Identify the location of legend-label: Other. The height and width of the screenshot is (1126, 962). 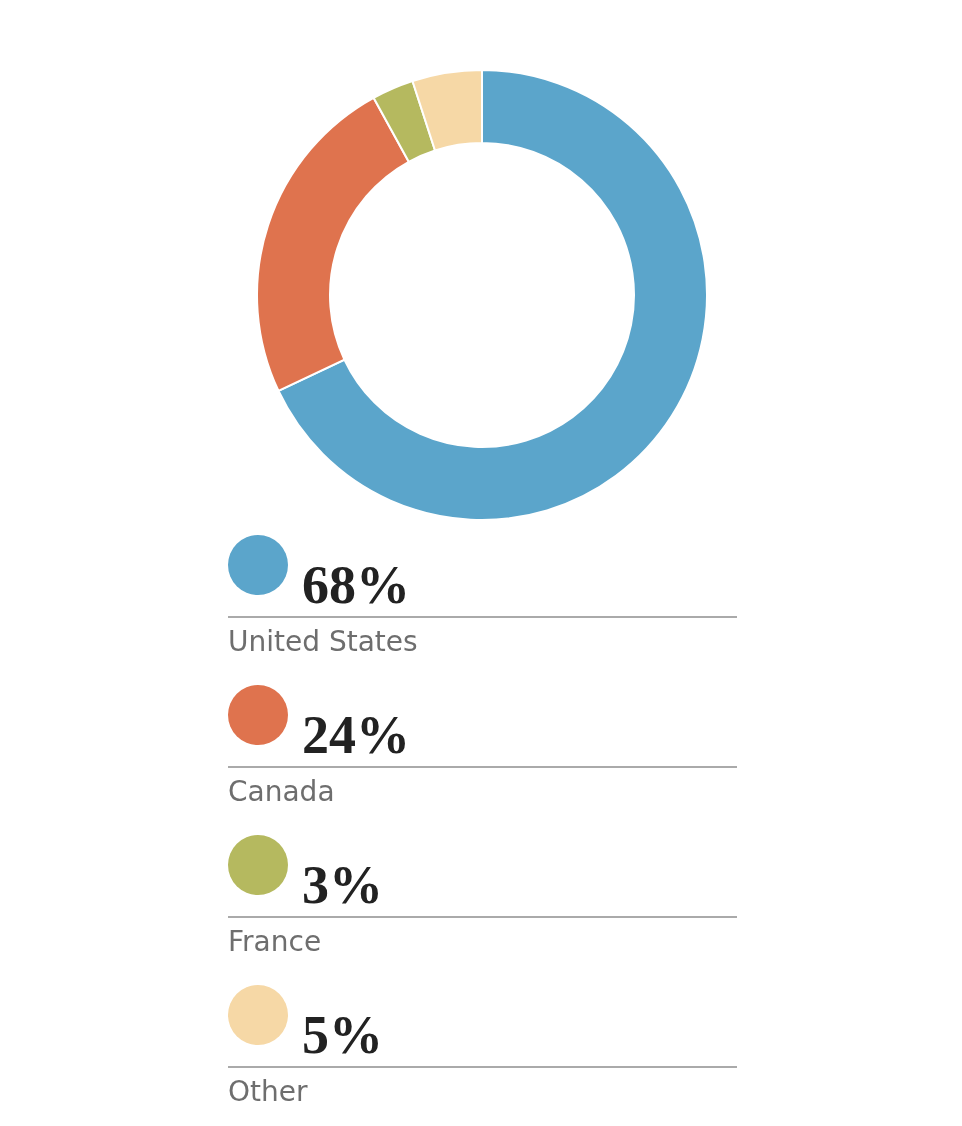
(268, 1091).